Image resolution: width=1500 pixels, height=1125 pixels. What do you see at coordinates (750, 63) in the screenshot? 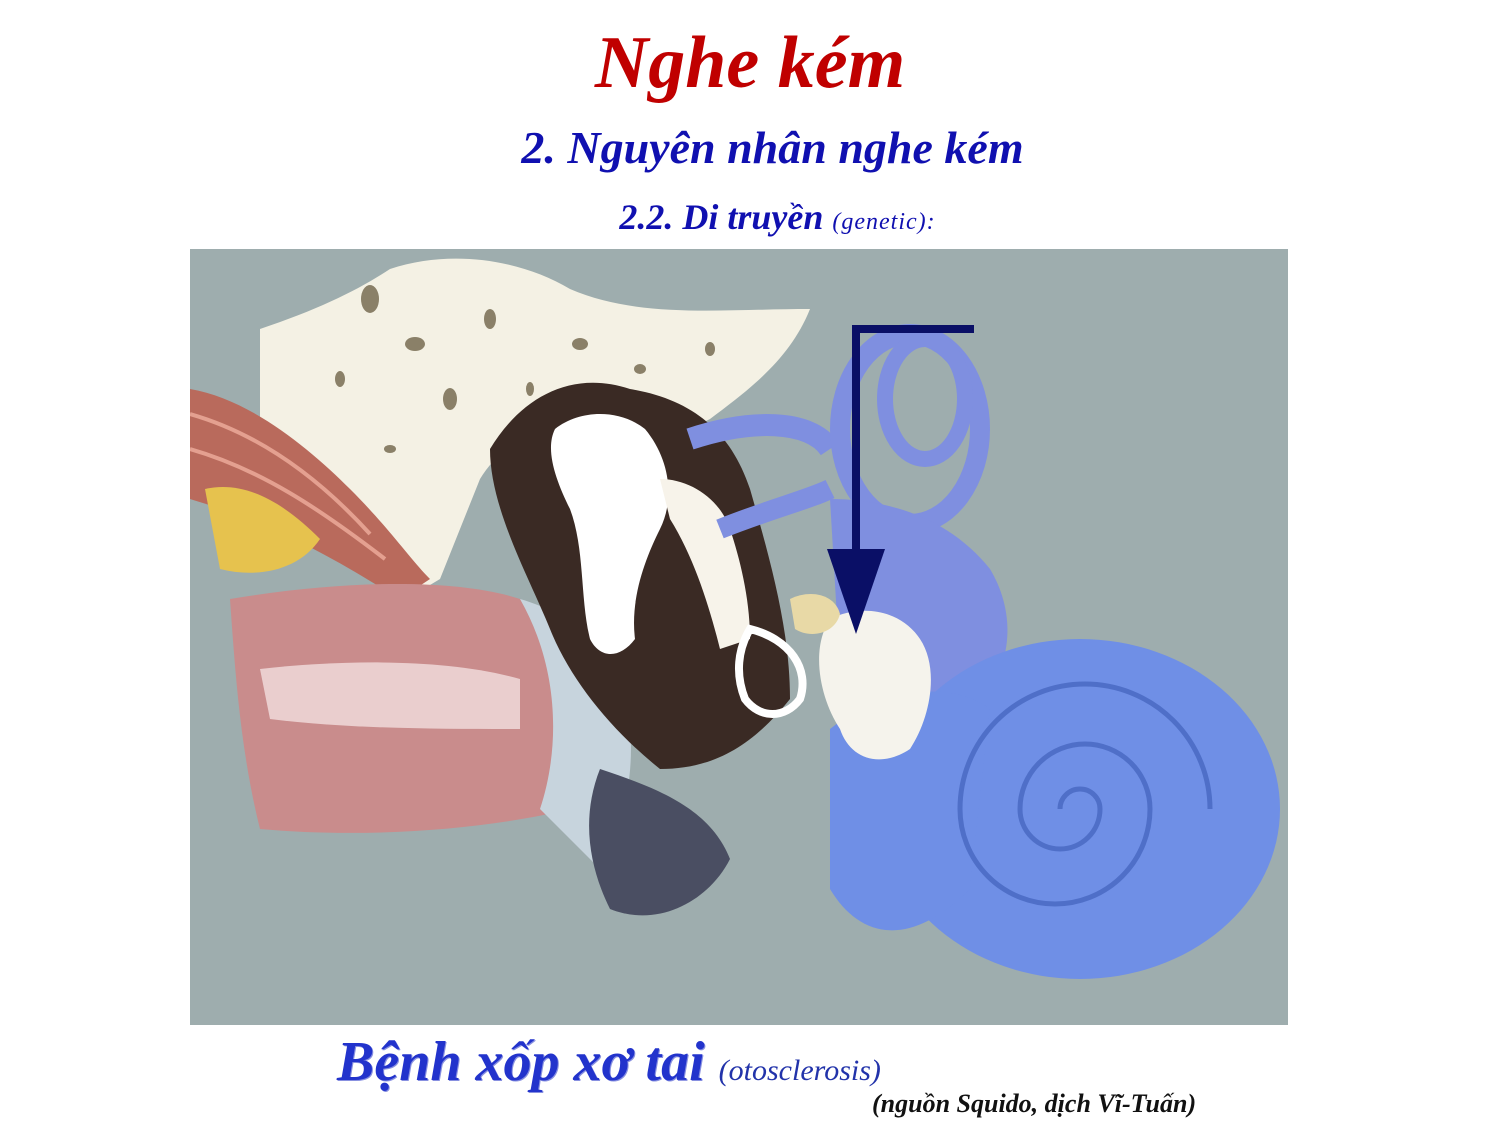
I see `slide-title: Nghe kém` at bounding box center [750, 63].